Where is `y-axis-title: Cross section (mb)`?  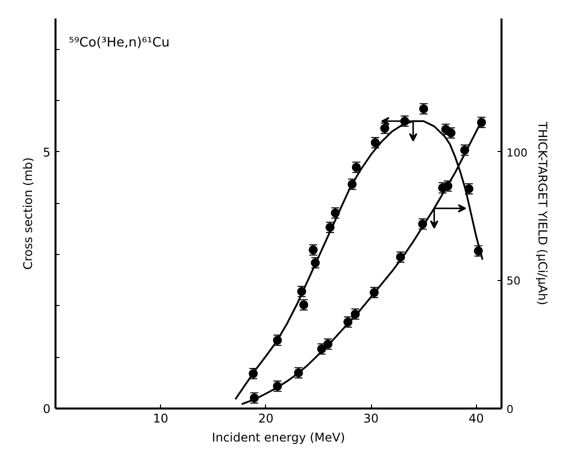 y-axis-title: Cross section (mb) is located at coordinates (27, 213).